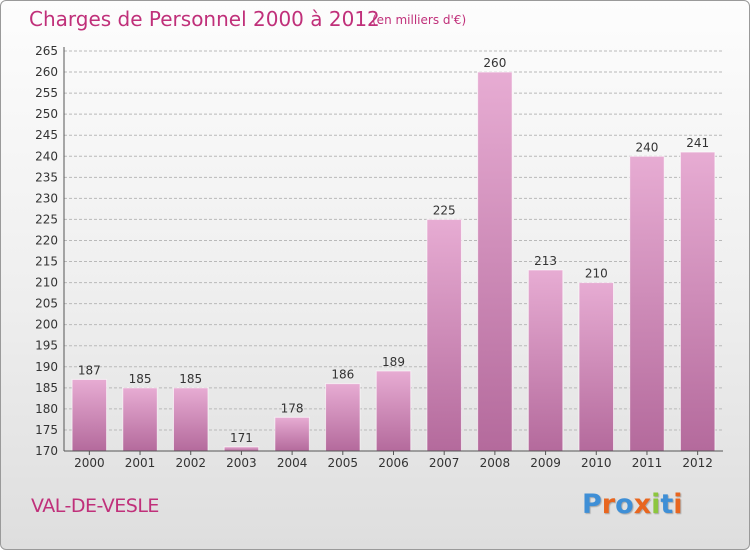  What do you see at coordinates (419, 20) in the screenshot?
I see `chart-subtitle: (en milliers d'€)` at bounding box center [419, 20].